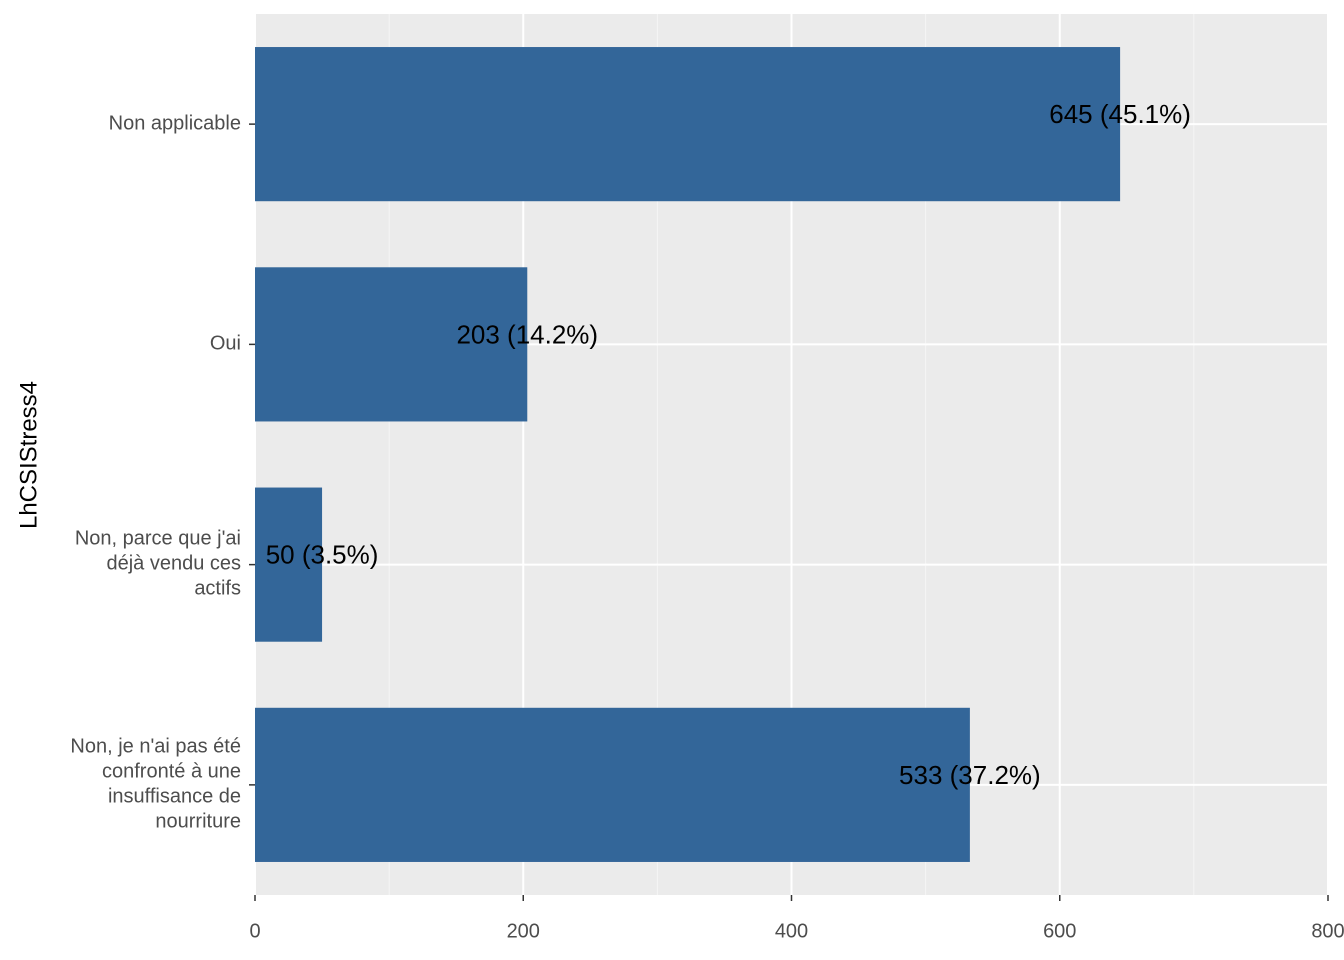 The image size is (1344, 960). Describe the element at coordinates (225, 344) in the screenshot. I see `y-tick-label: Oui` at that location.